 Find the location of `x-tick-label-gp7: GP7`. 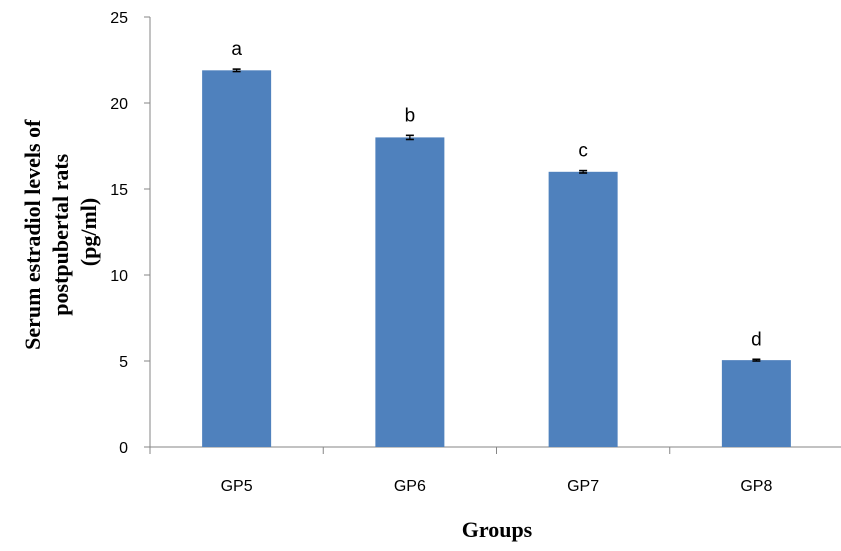

x-tick-label-gp7: GP7 is located at coordinates (583, 486).